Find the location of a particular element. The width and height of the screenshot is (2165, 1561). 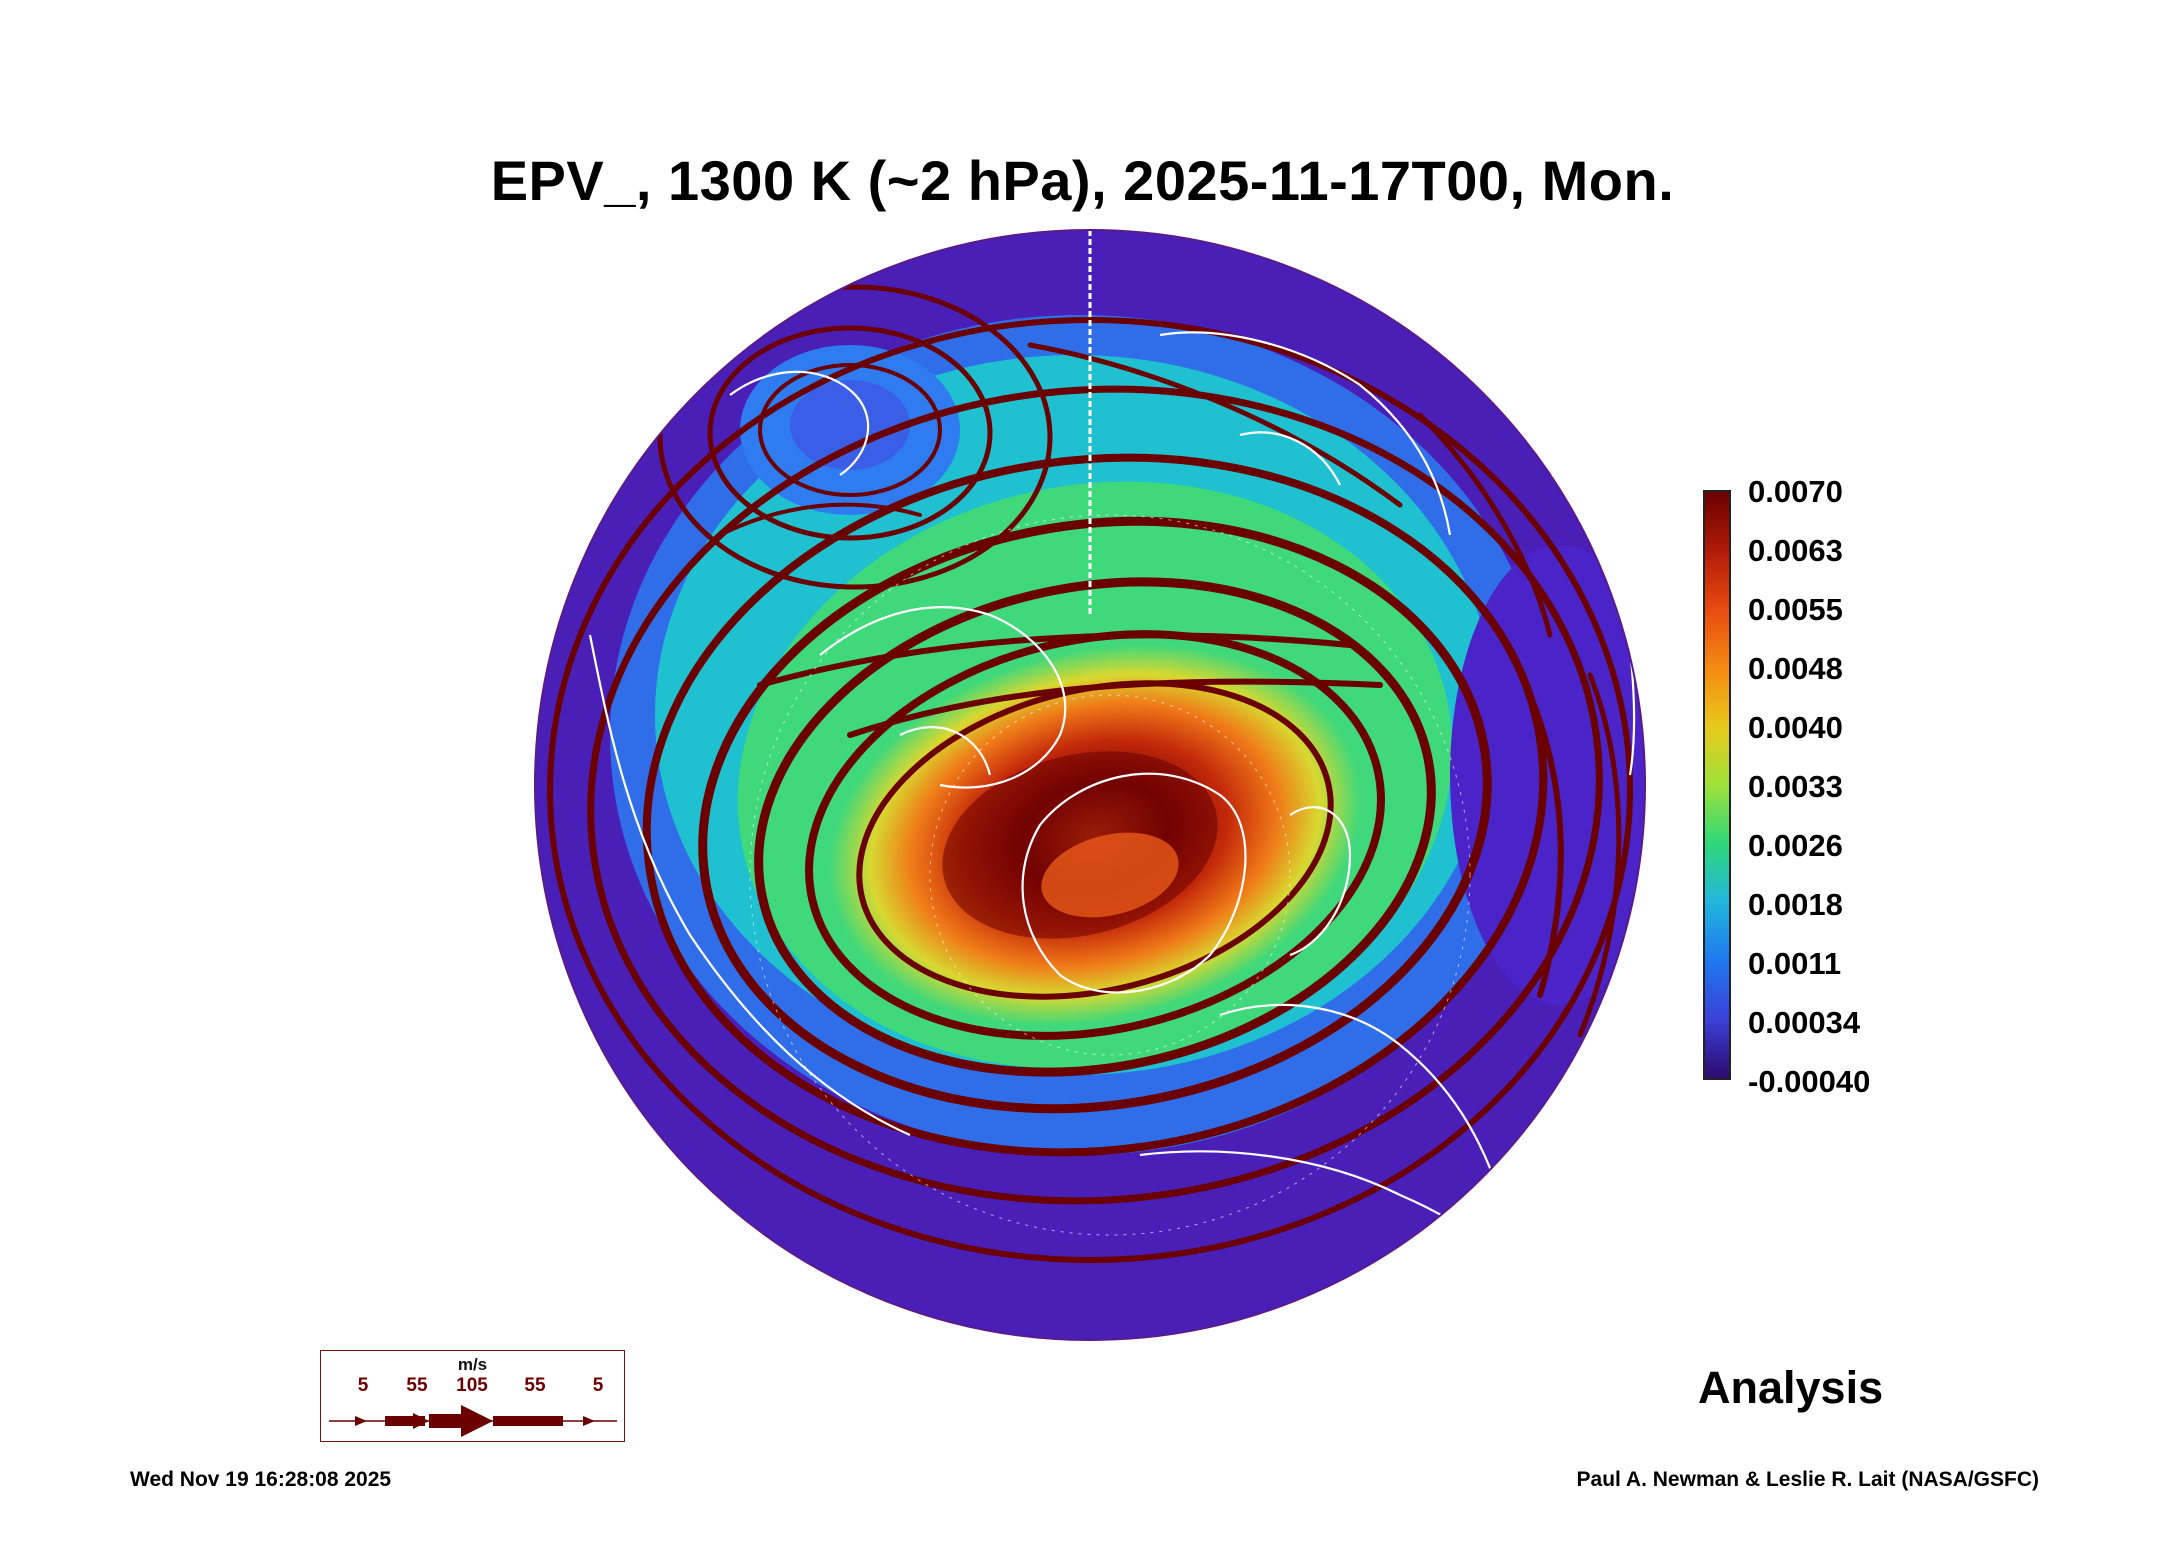

colorbar-label: -0.00040 is located at coordinates (1809, 1081).